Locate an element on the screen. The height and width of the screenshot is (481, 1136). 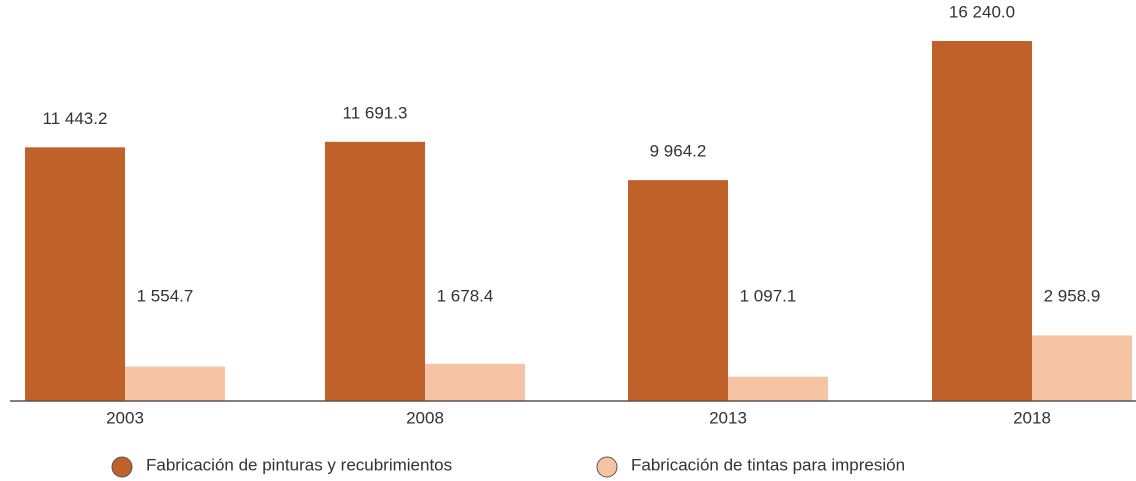
legend-label: Fabricación de pinturas y recubrimientos is located at coordinates (299, 464).